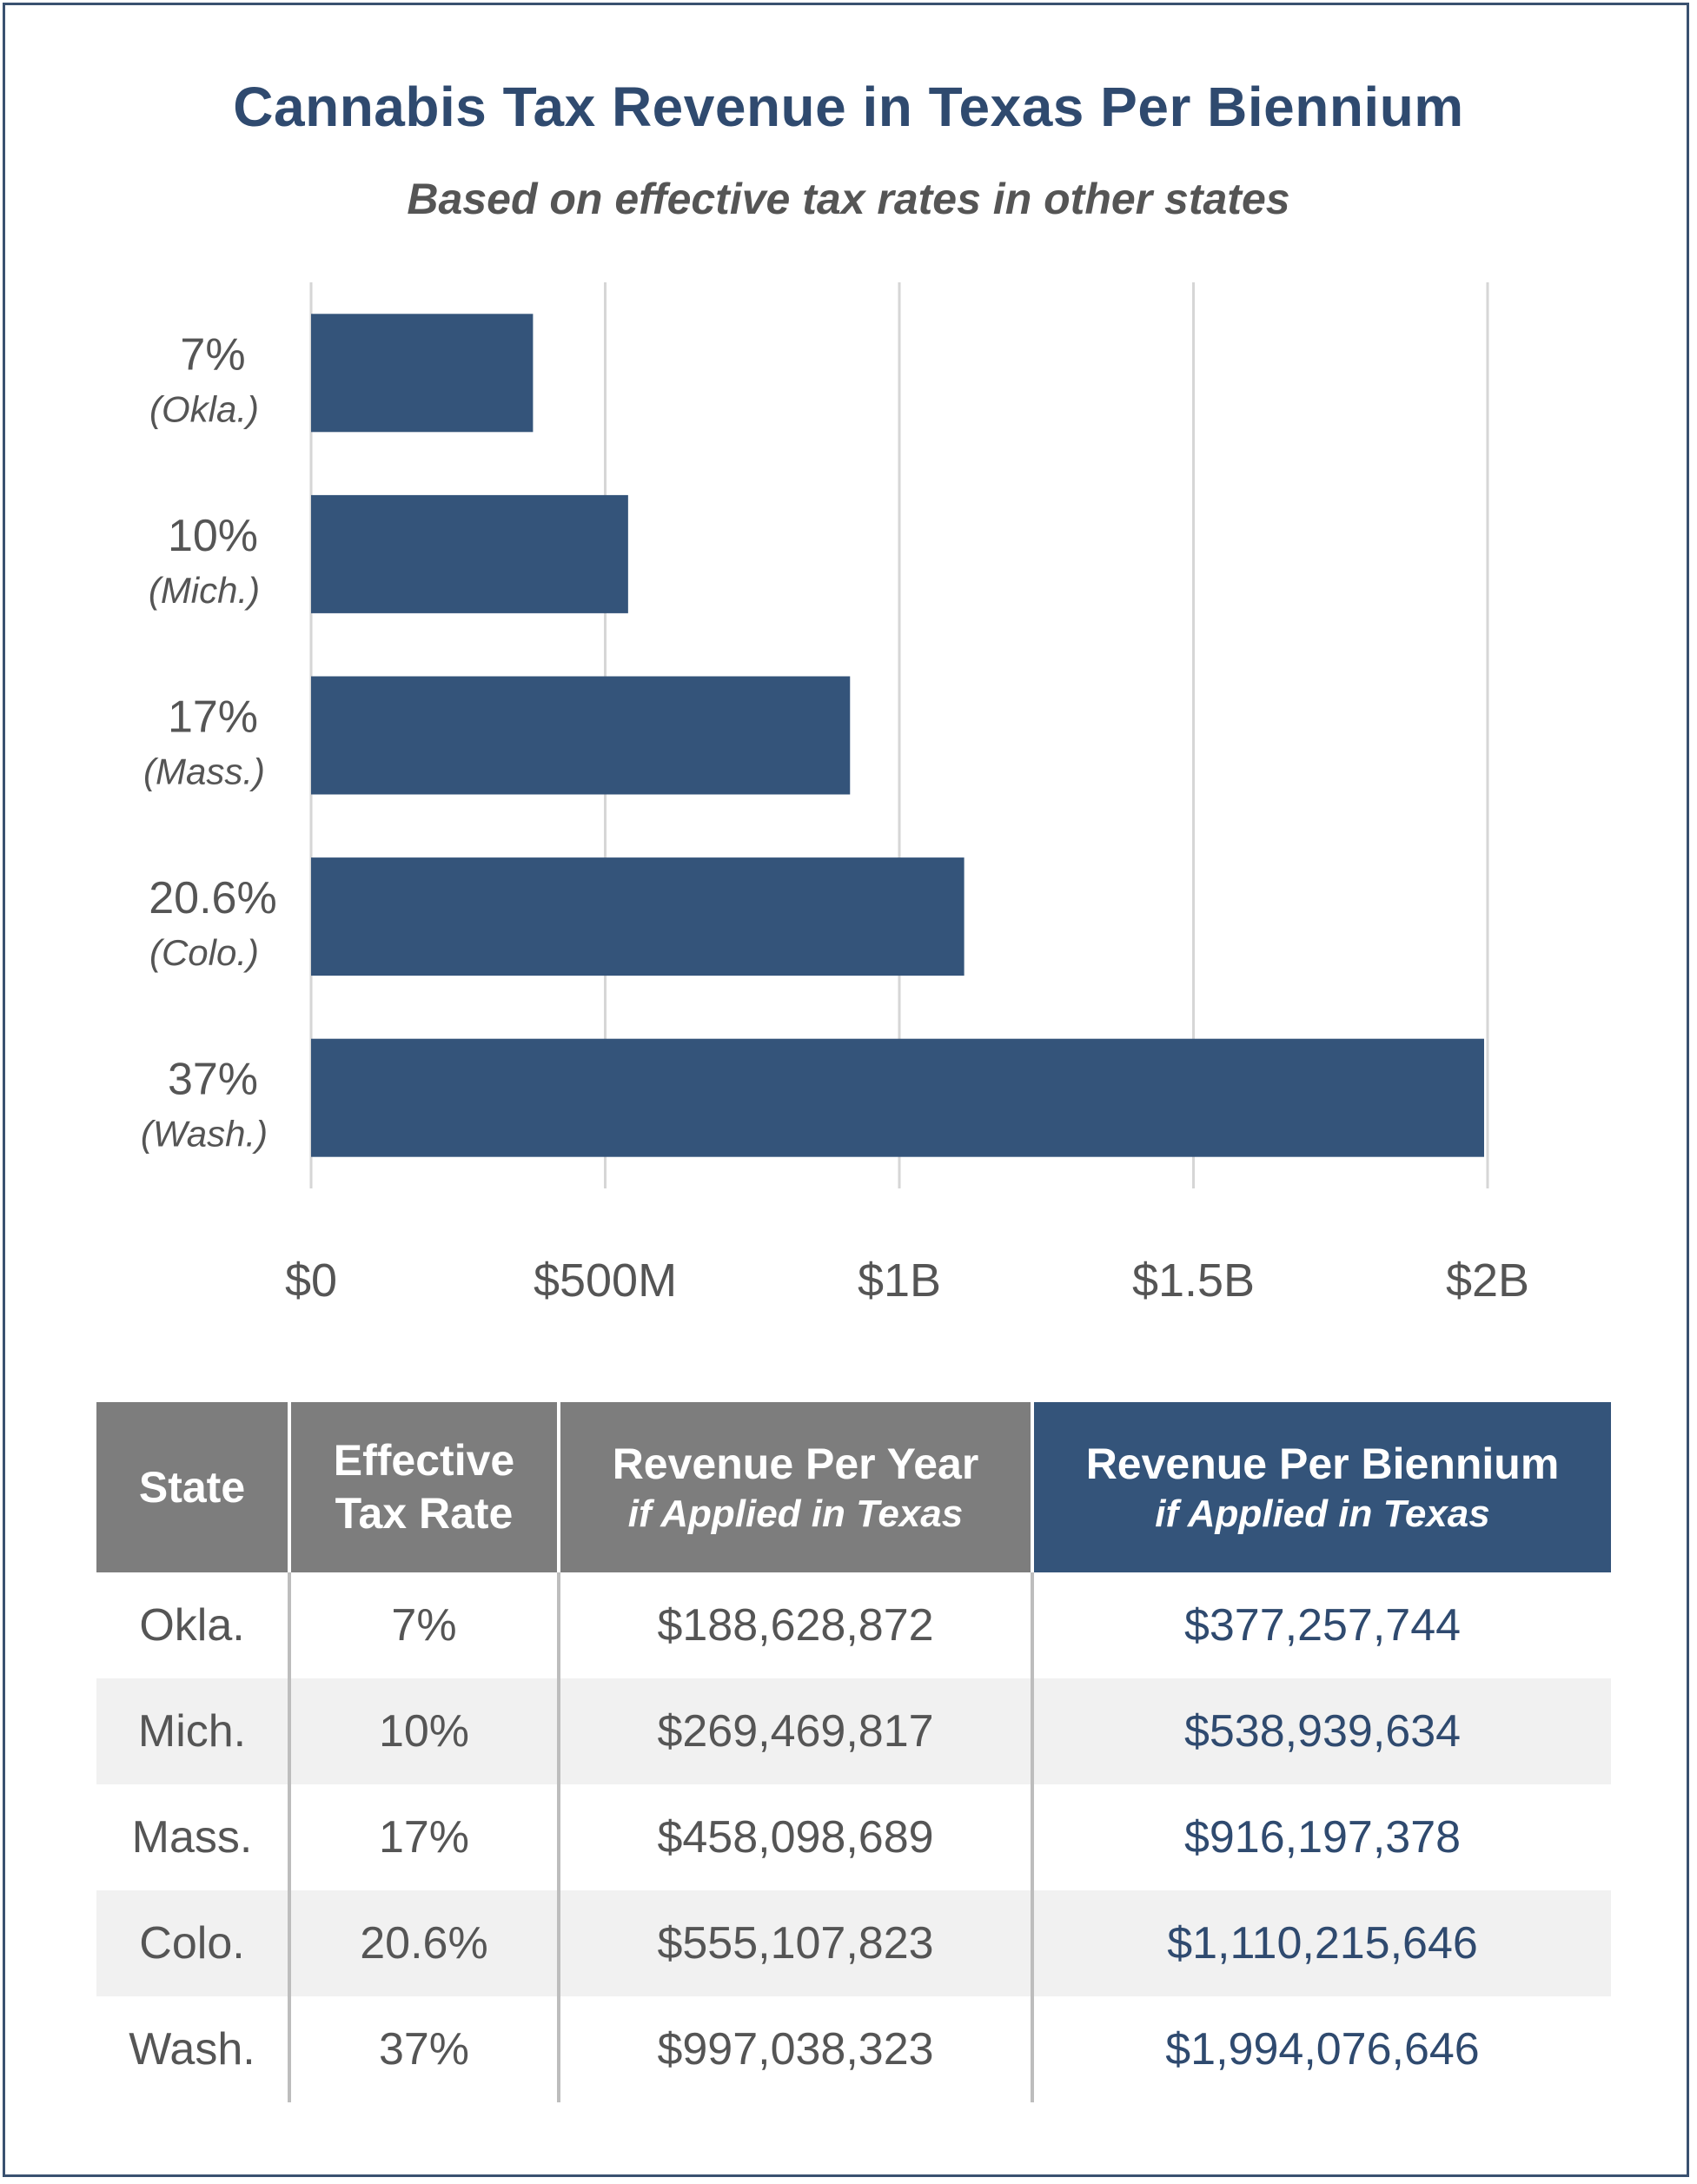 The image size is (1697, 2184). What do you see at coordinates (795, 1513) in the screenshot?
I see `header-revenue-per-year-sub: if Applied in Texas` at bounding box center [795, 1513].